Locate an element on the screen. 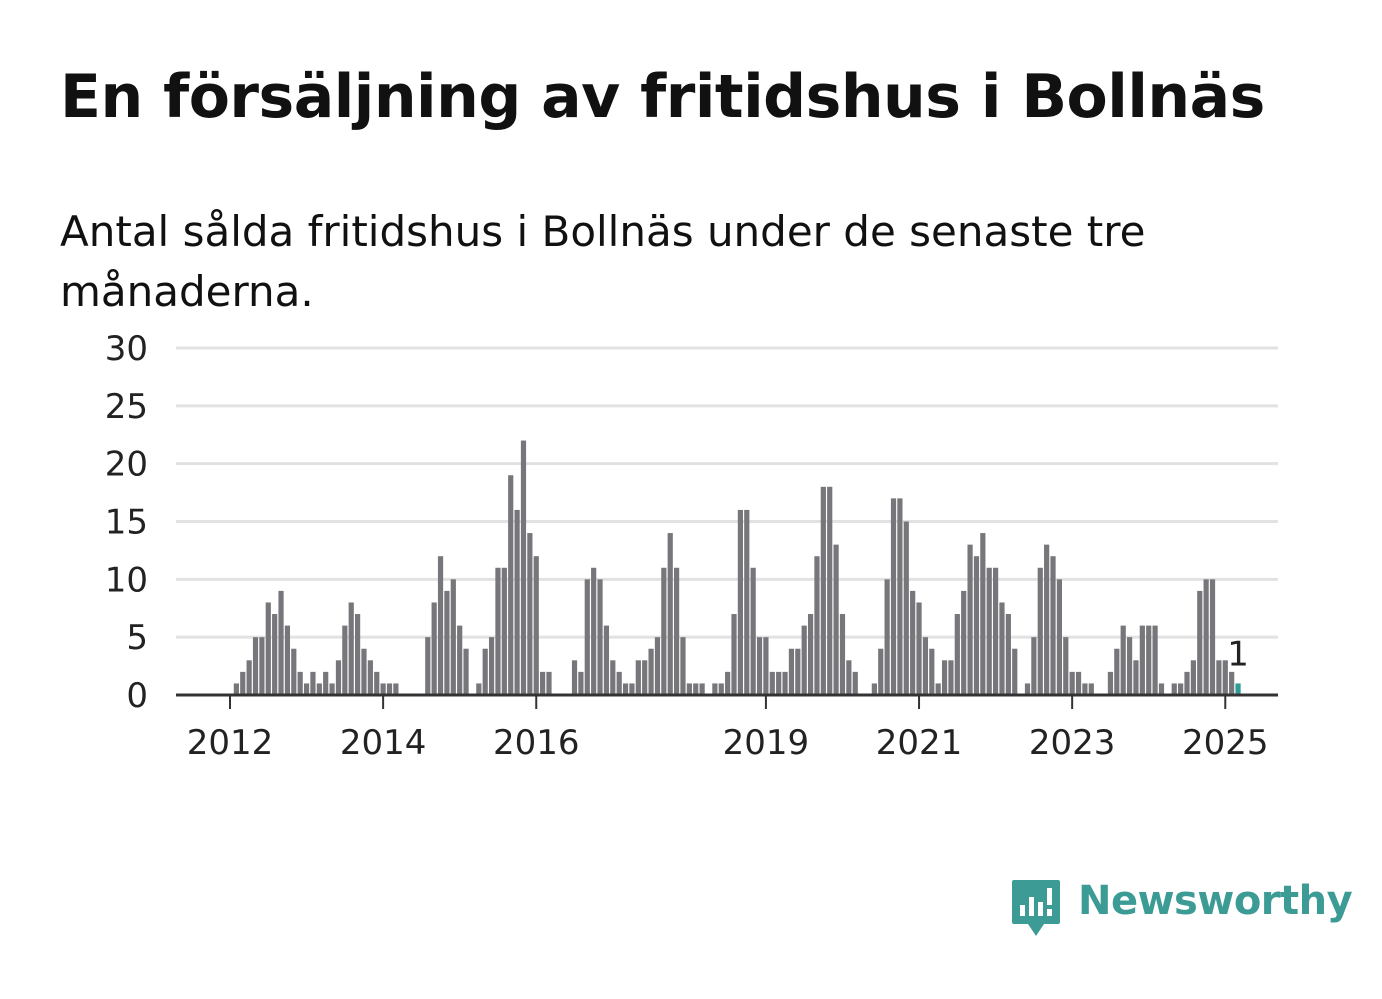  brand-name: Newsworthy is located at coordinates (1215, 901).